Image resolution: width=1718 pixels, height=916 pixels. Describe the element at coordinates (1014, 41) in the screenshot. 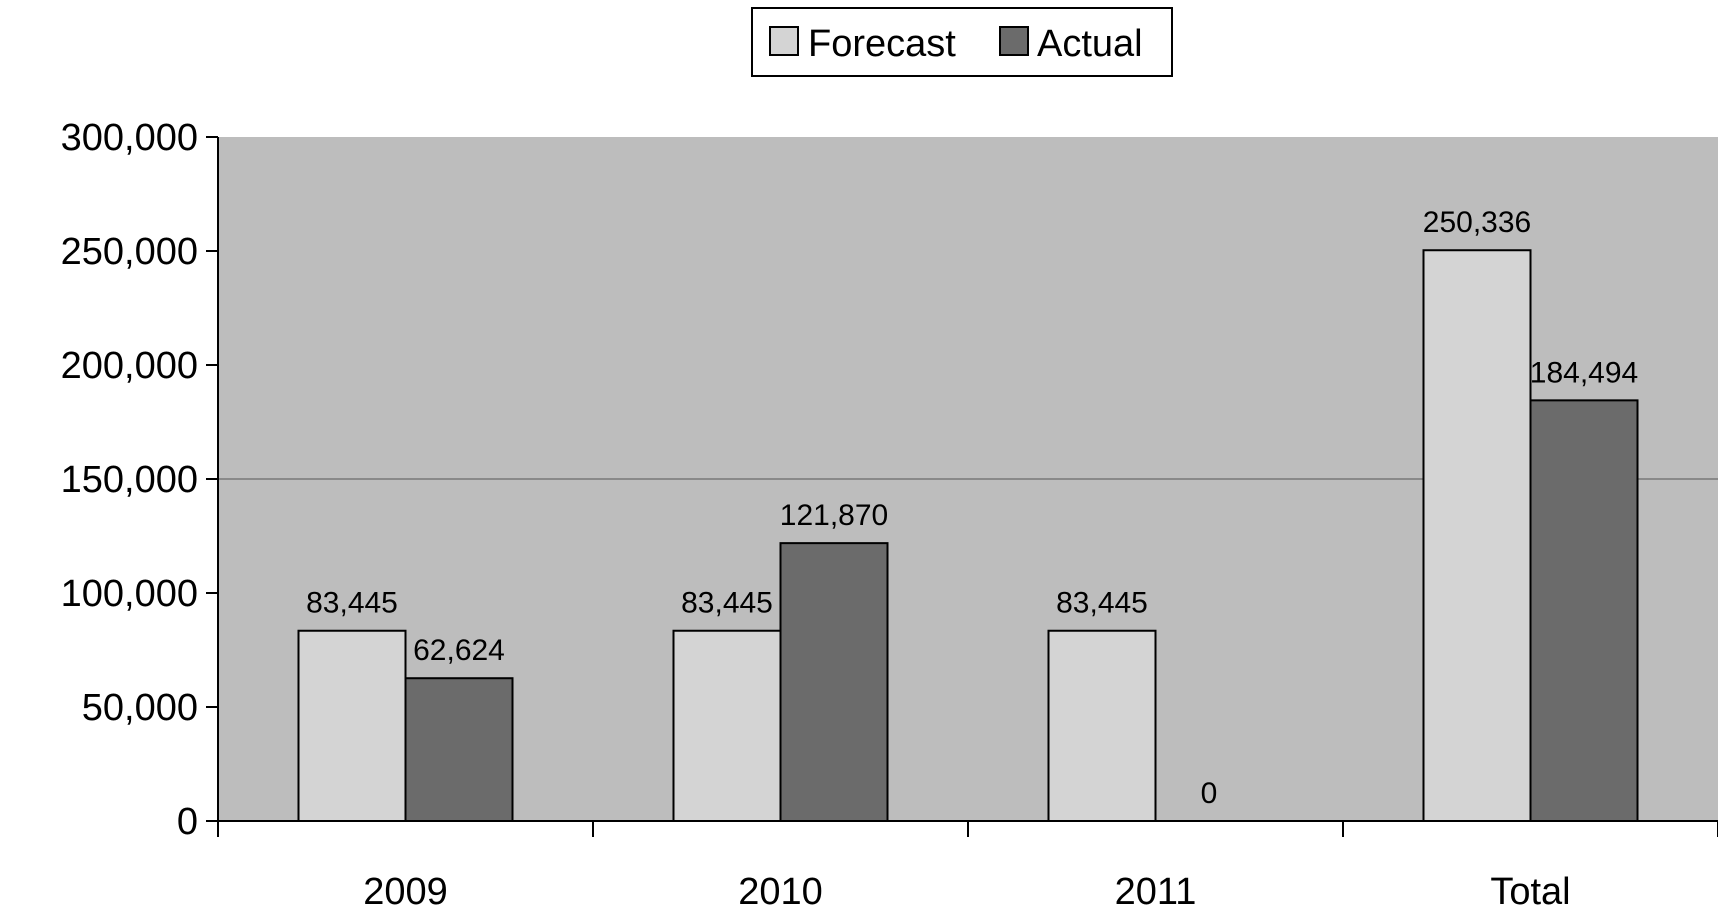

I see `legend-swatch-actual` at that location.